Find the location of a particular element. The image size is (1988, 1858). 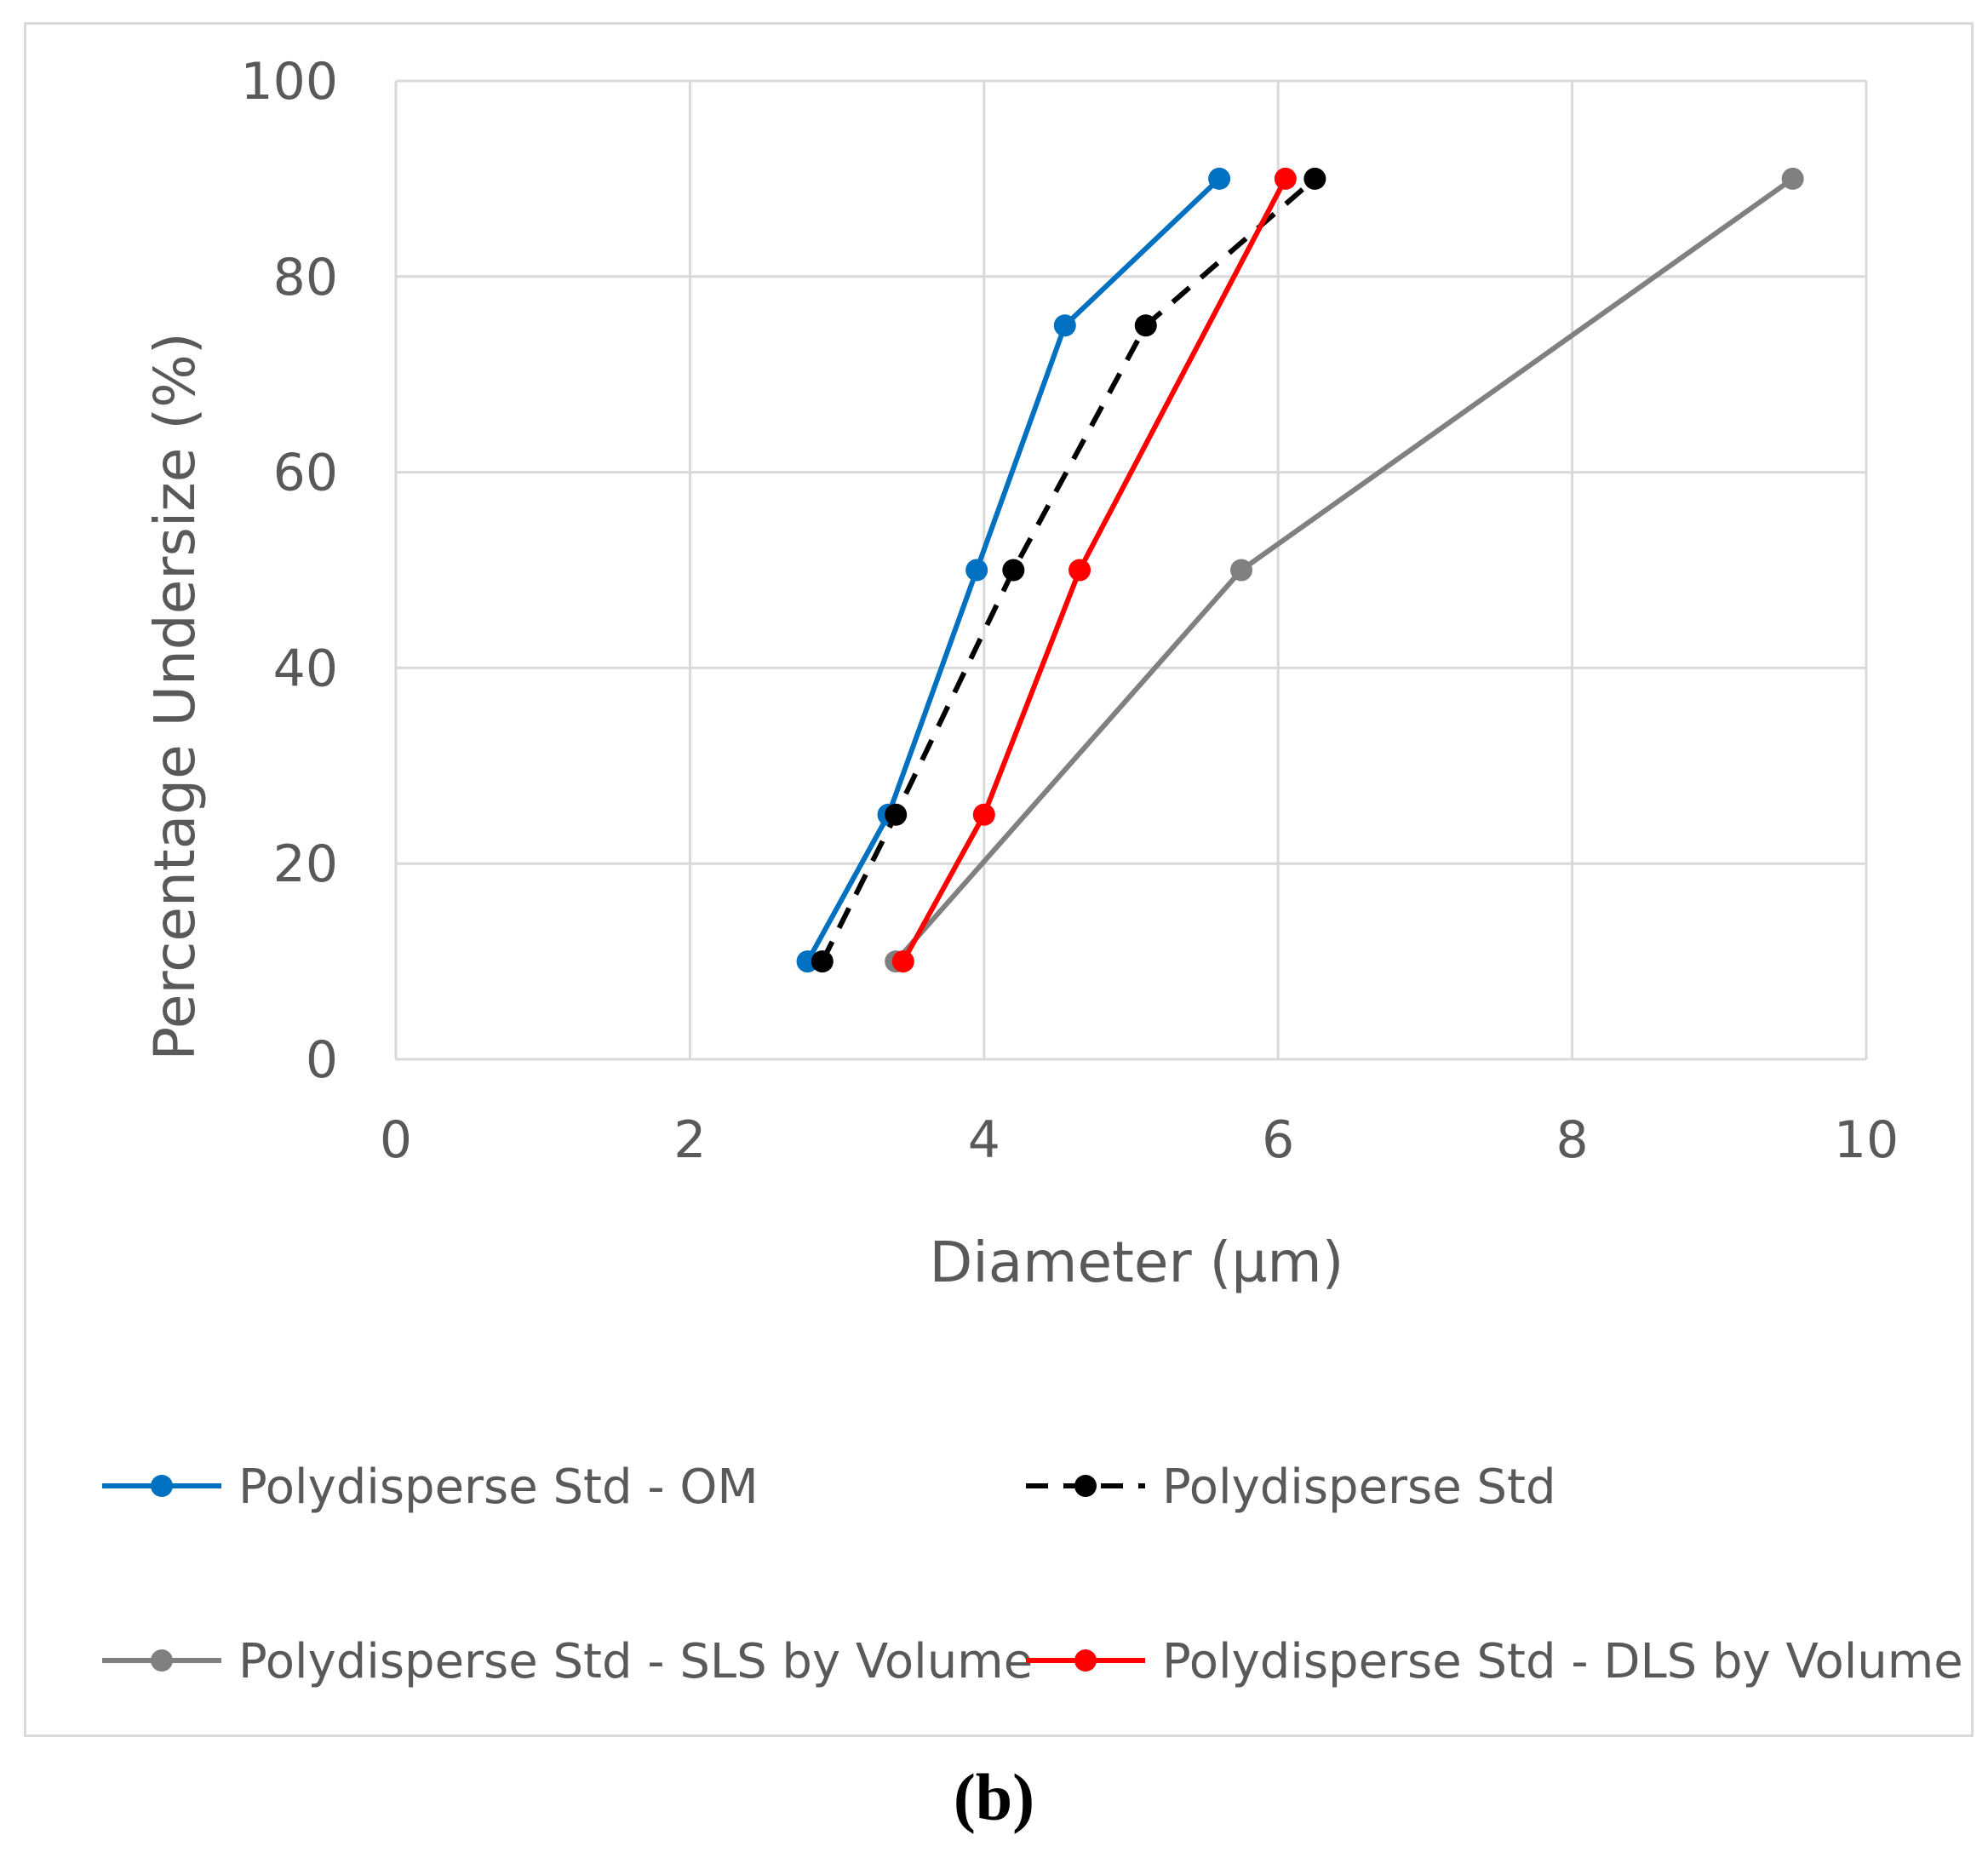

legend-label: Polydisperse Std - OM is located at coordinates (499, 1487).